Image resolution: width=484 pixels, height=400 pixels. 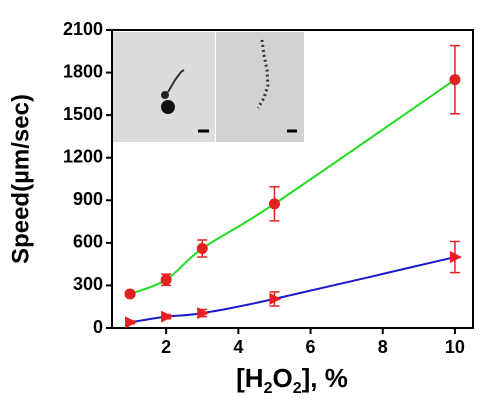 I want to click on x-label-part: O, so click(x=282, y=378).